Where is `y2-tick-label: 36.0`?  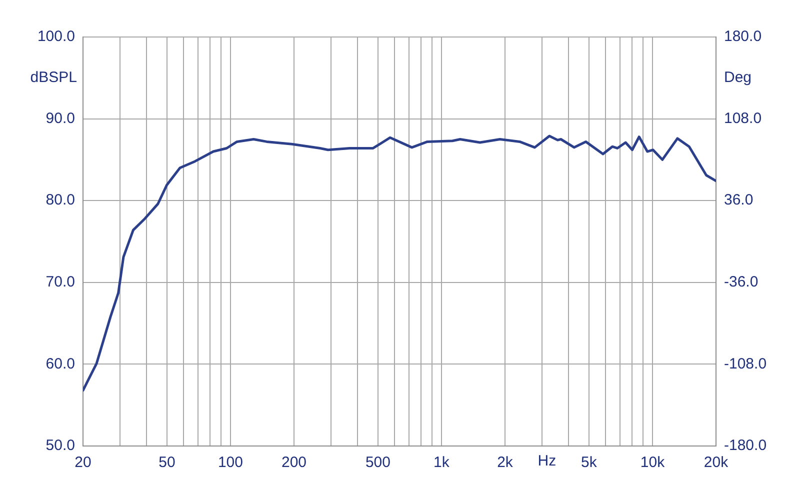
y2-tick-label: 36.0 is located at coordinates (739, 200).